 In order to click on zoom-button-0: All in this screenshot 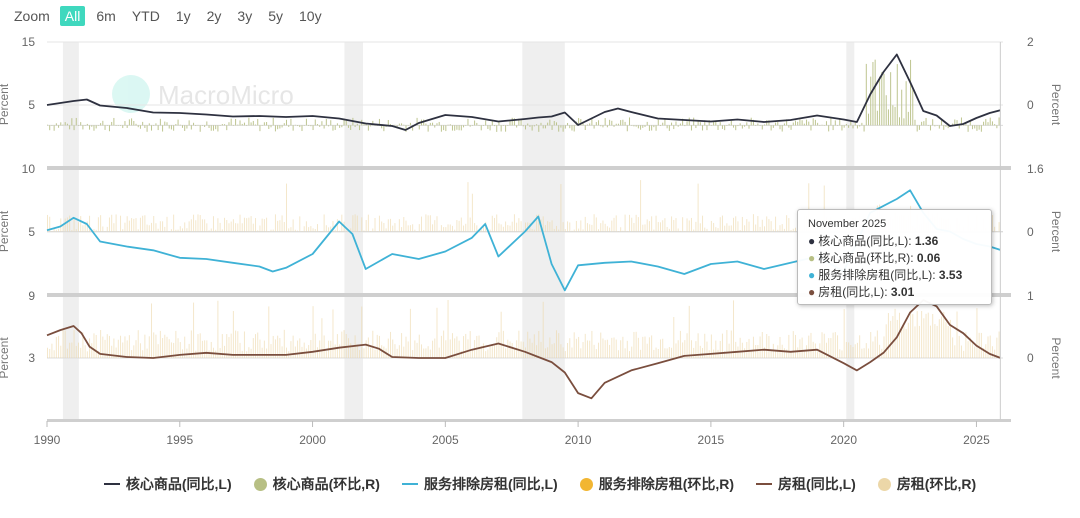, I will do `click(72, 16)`.